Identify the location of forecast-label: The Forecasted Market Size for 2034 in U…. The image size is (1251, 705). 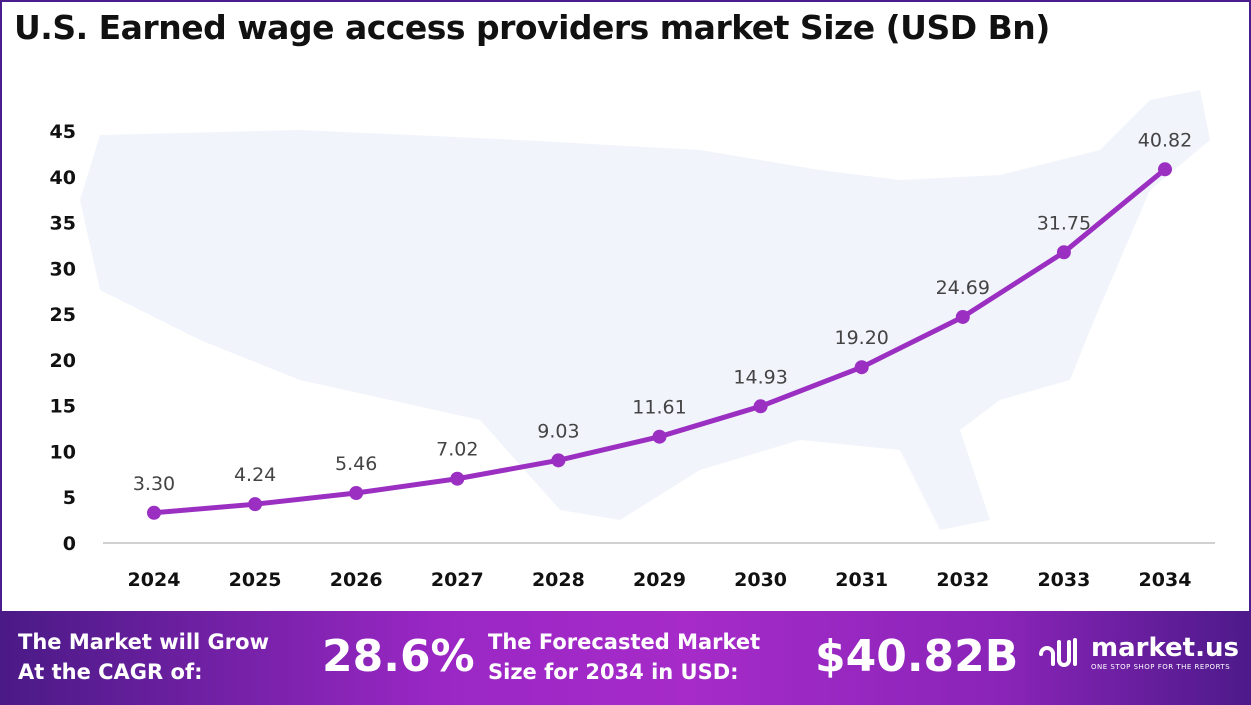
(624, 657).